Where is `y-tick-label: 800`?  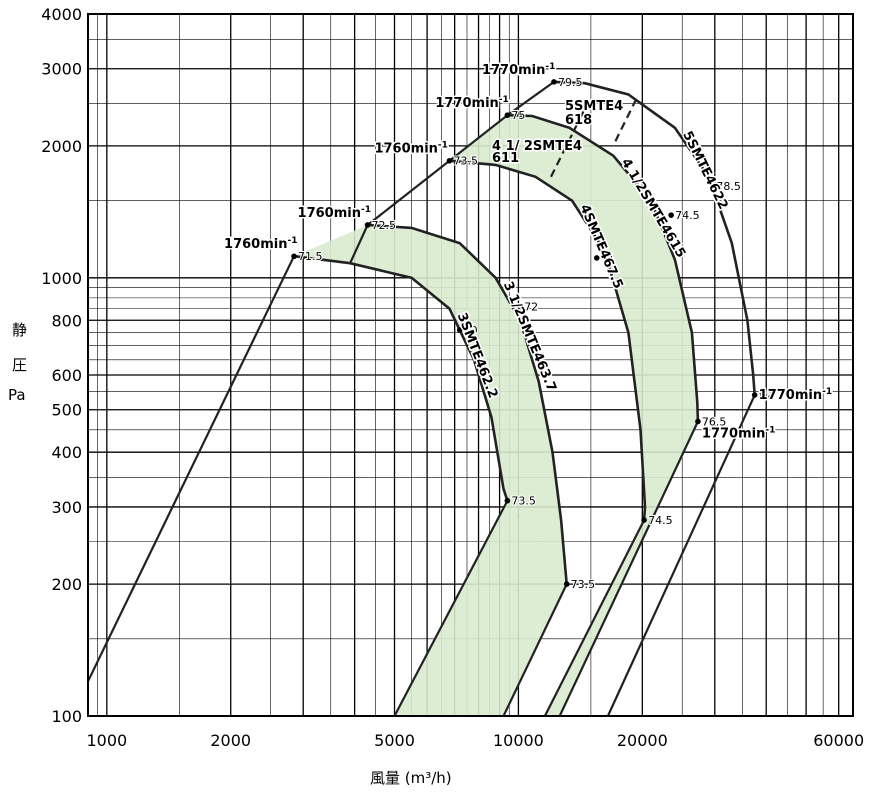 y-tick-label: 800 is located at coordinates (66, 320).